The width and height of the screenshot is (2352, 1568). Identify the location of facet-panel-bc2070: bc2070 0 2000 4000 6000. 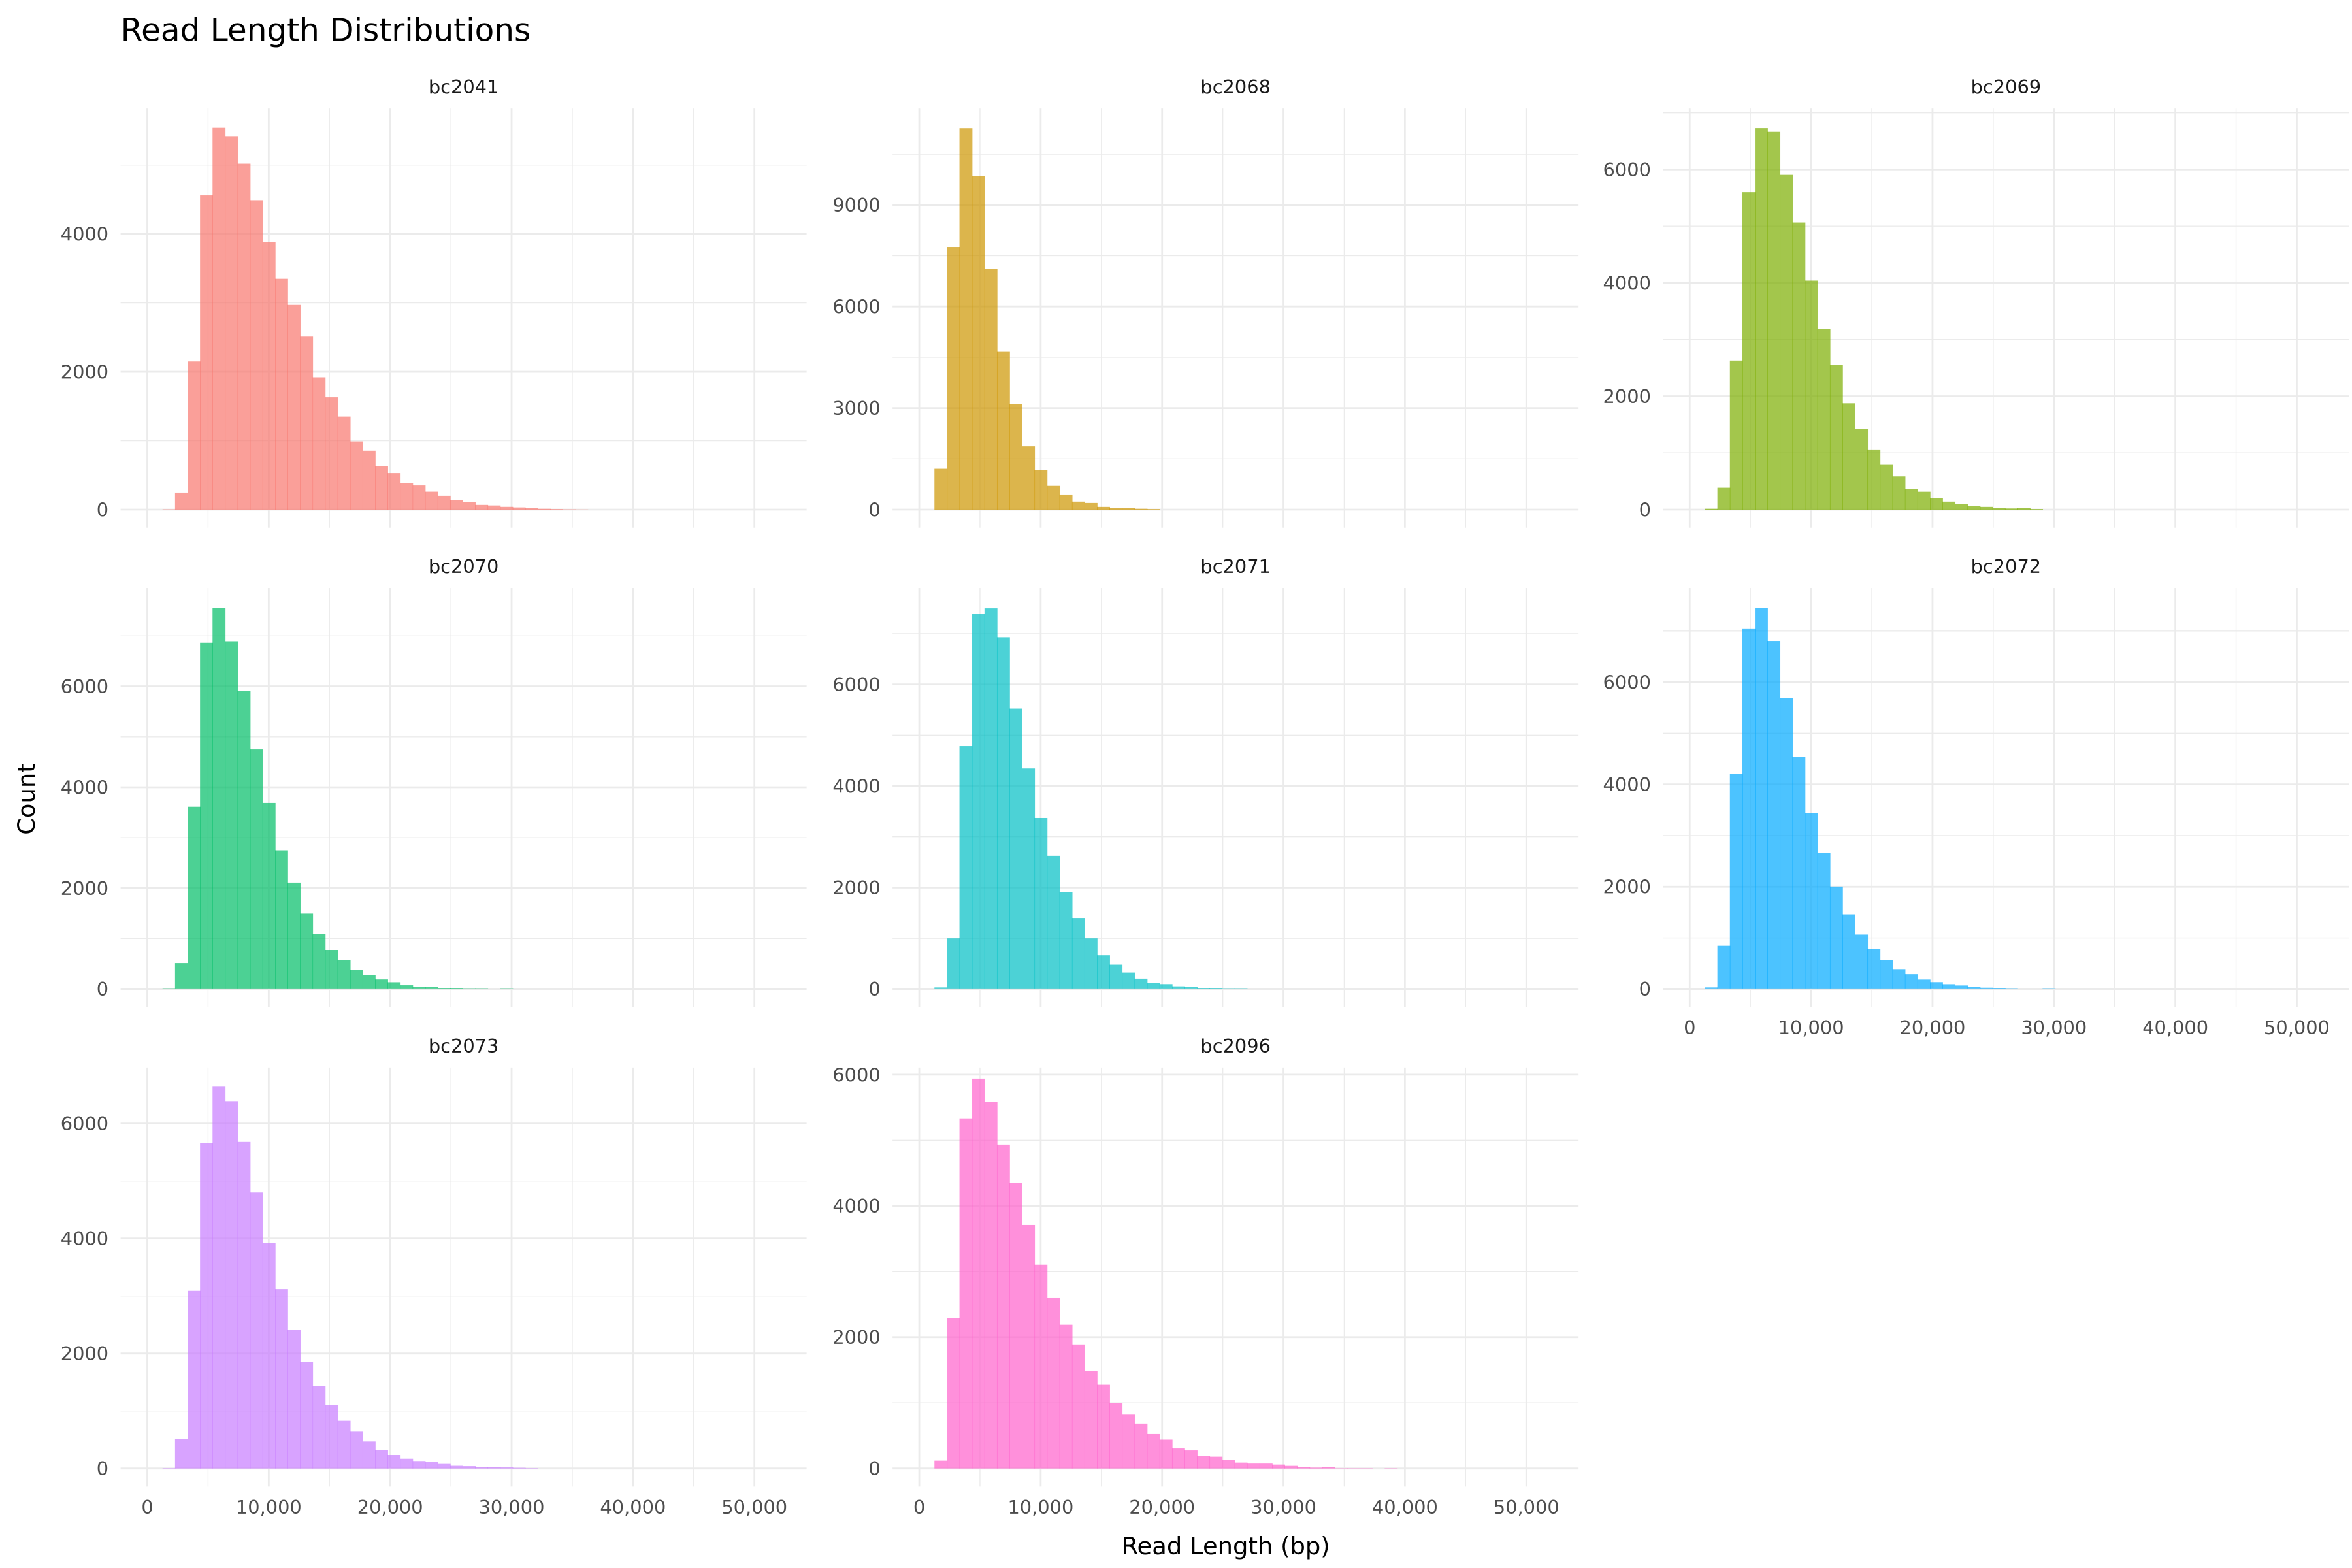
(434, 781).